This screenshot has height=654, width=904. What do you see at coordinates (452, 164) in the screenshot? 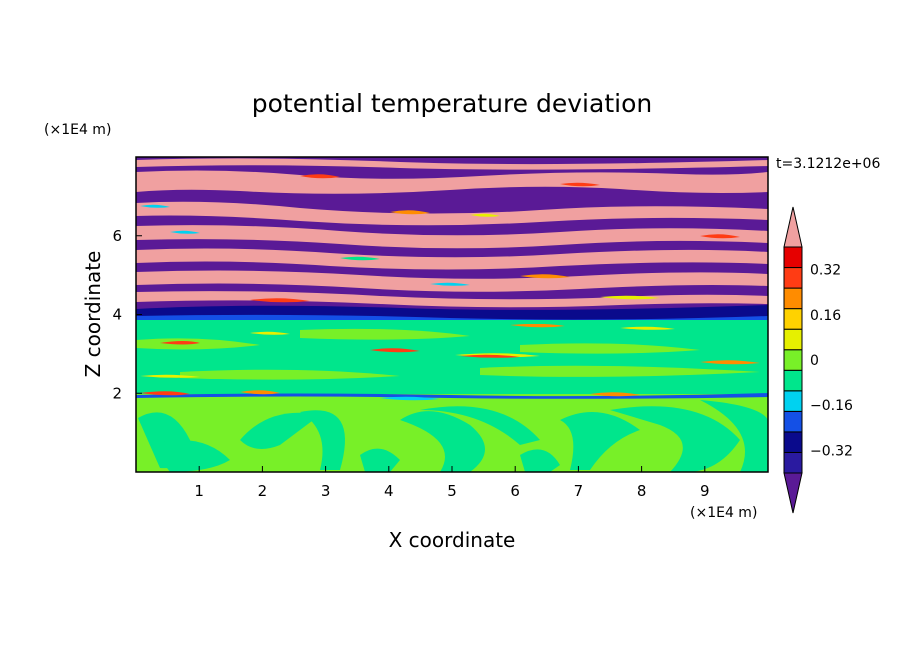
I see `stripe-top` at bounding box center [452, 164].